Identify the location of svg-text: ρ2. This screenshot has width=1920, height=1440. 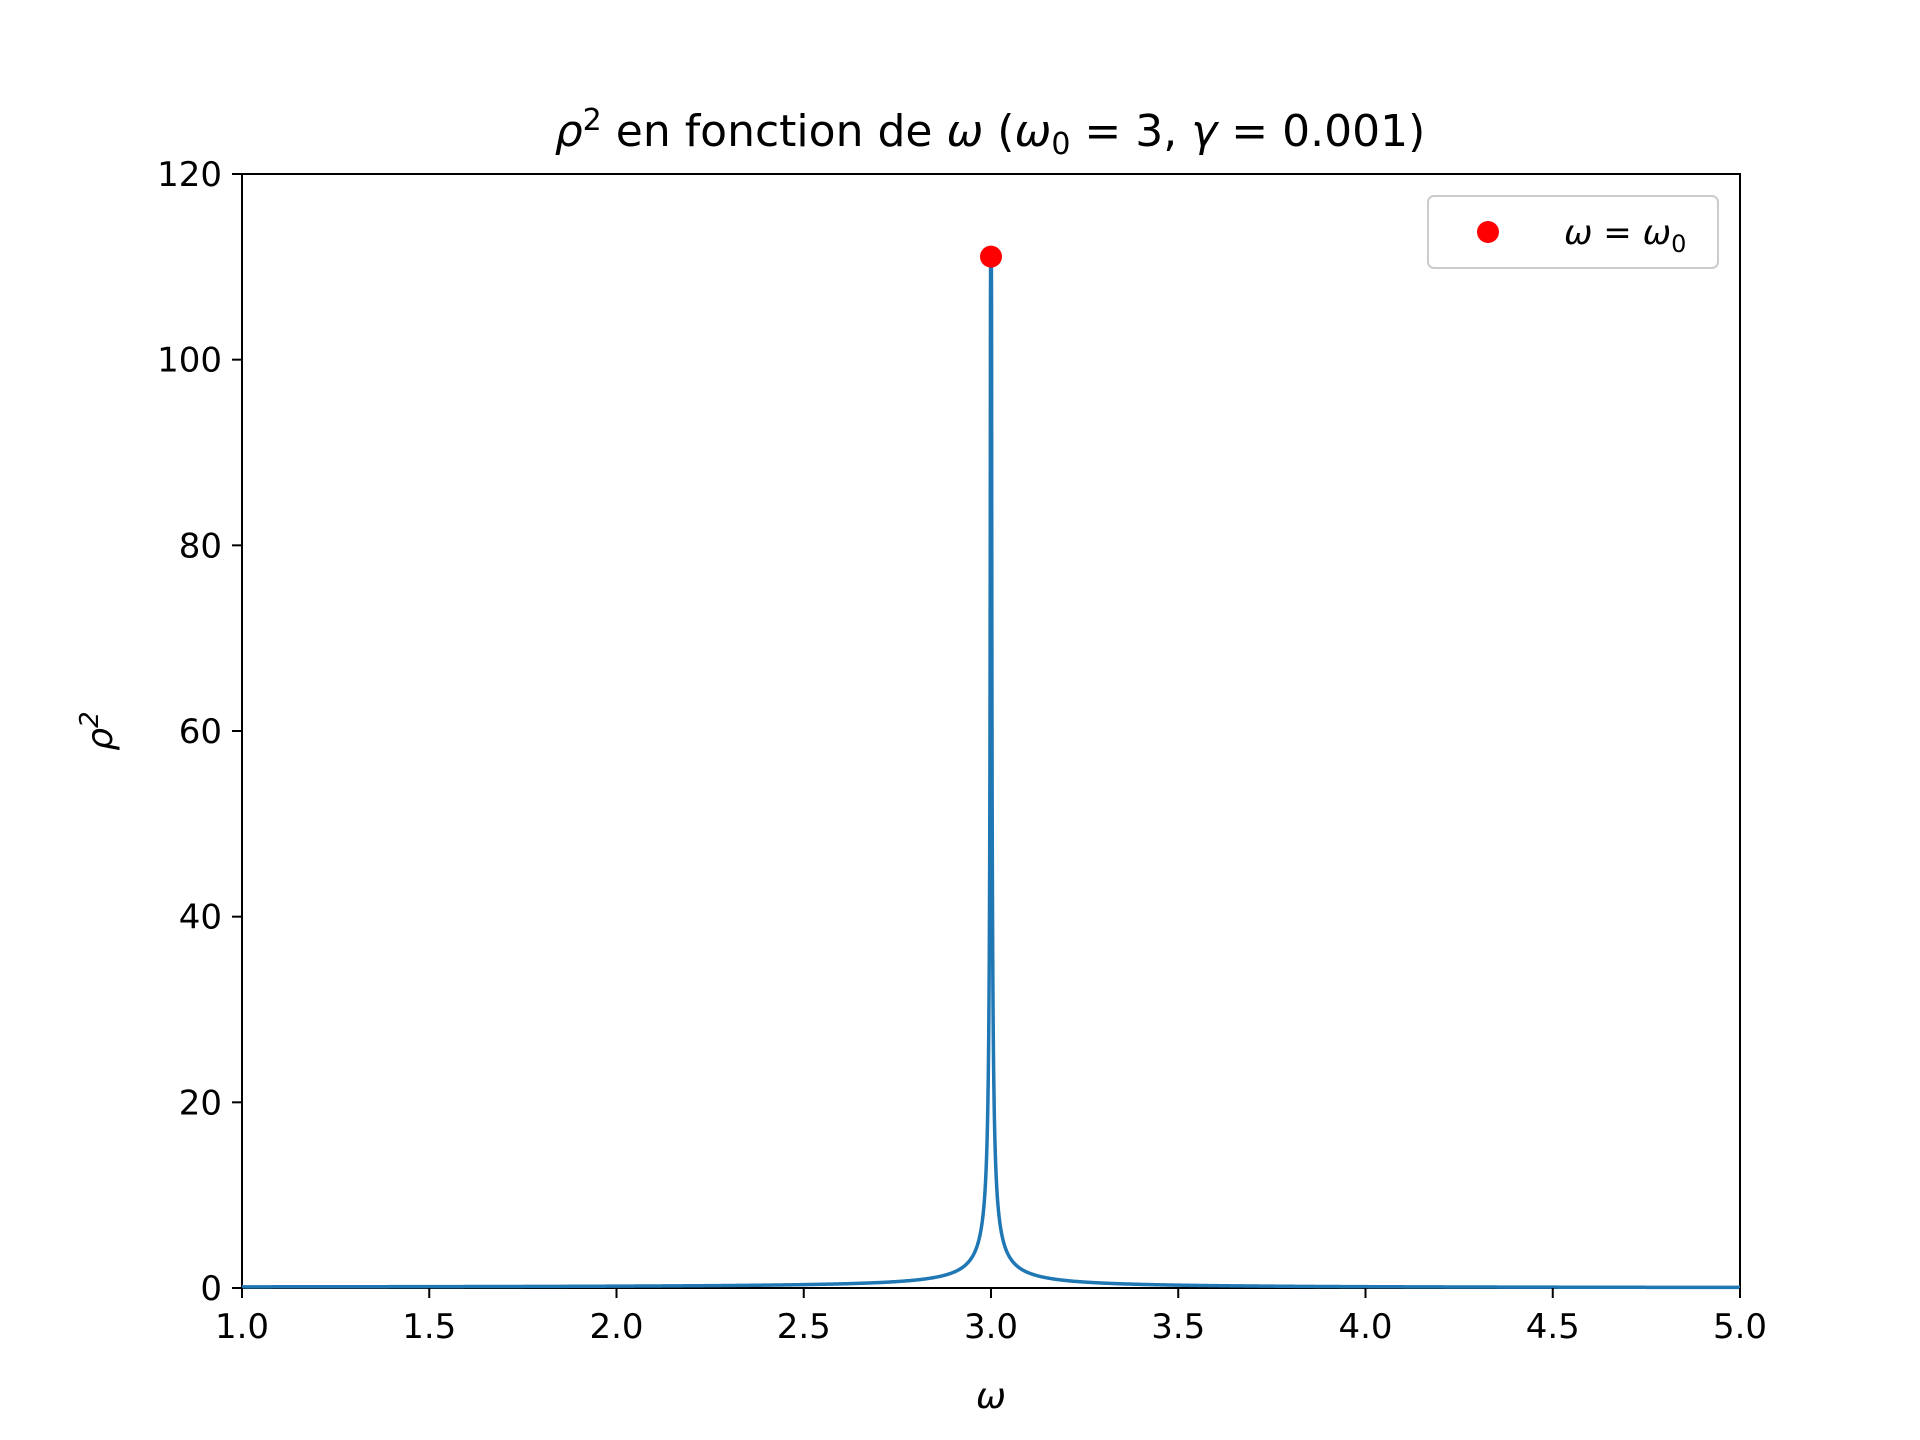
(98, 730).